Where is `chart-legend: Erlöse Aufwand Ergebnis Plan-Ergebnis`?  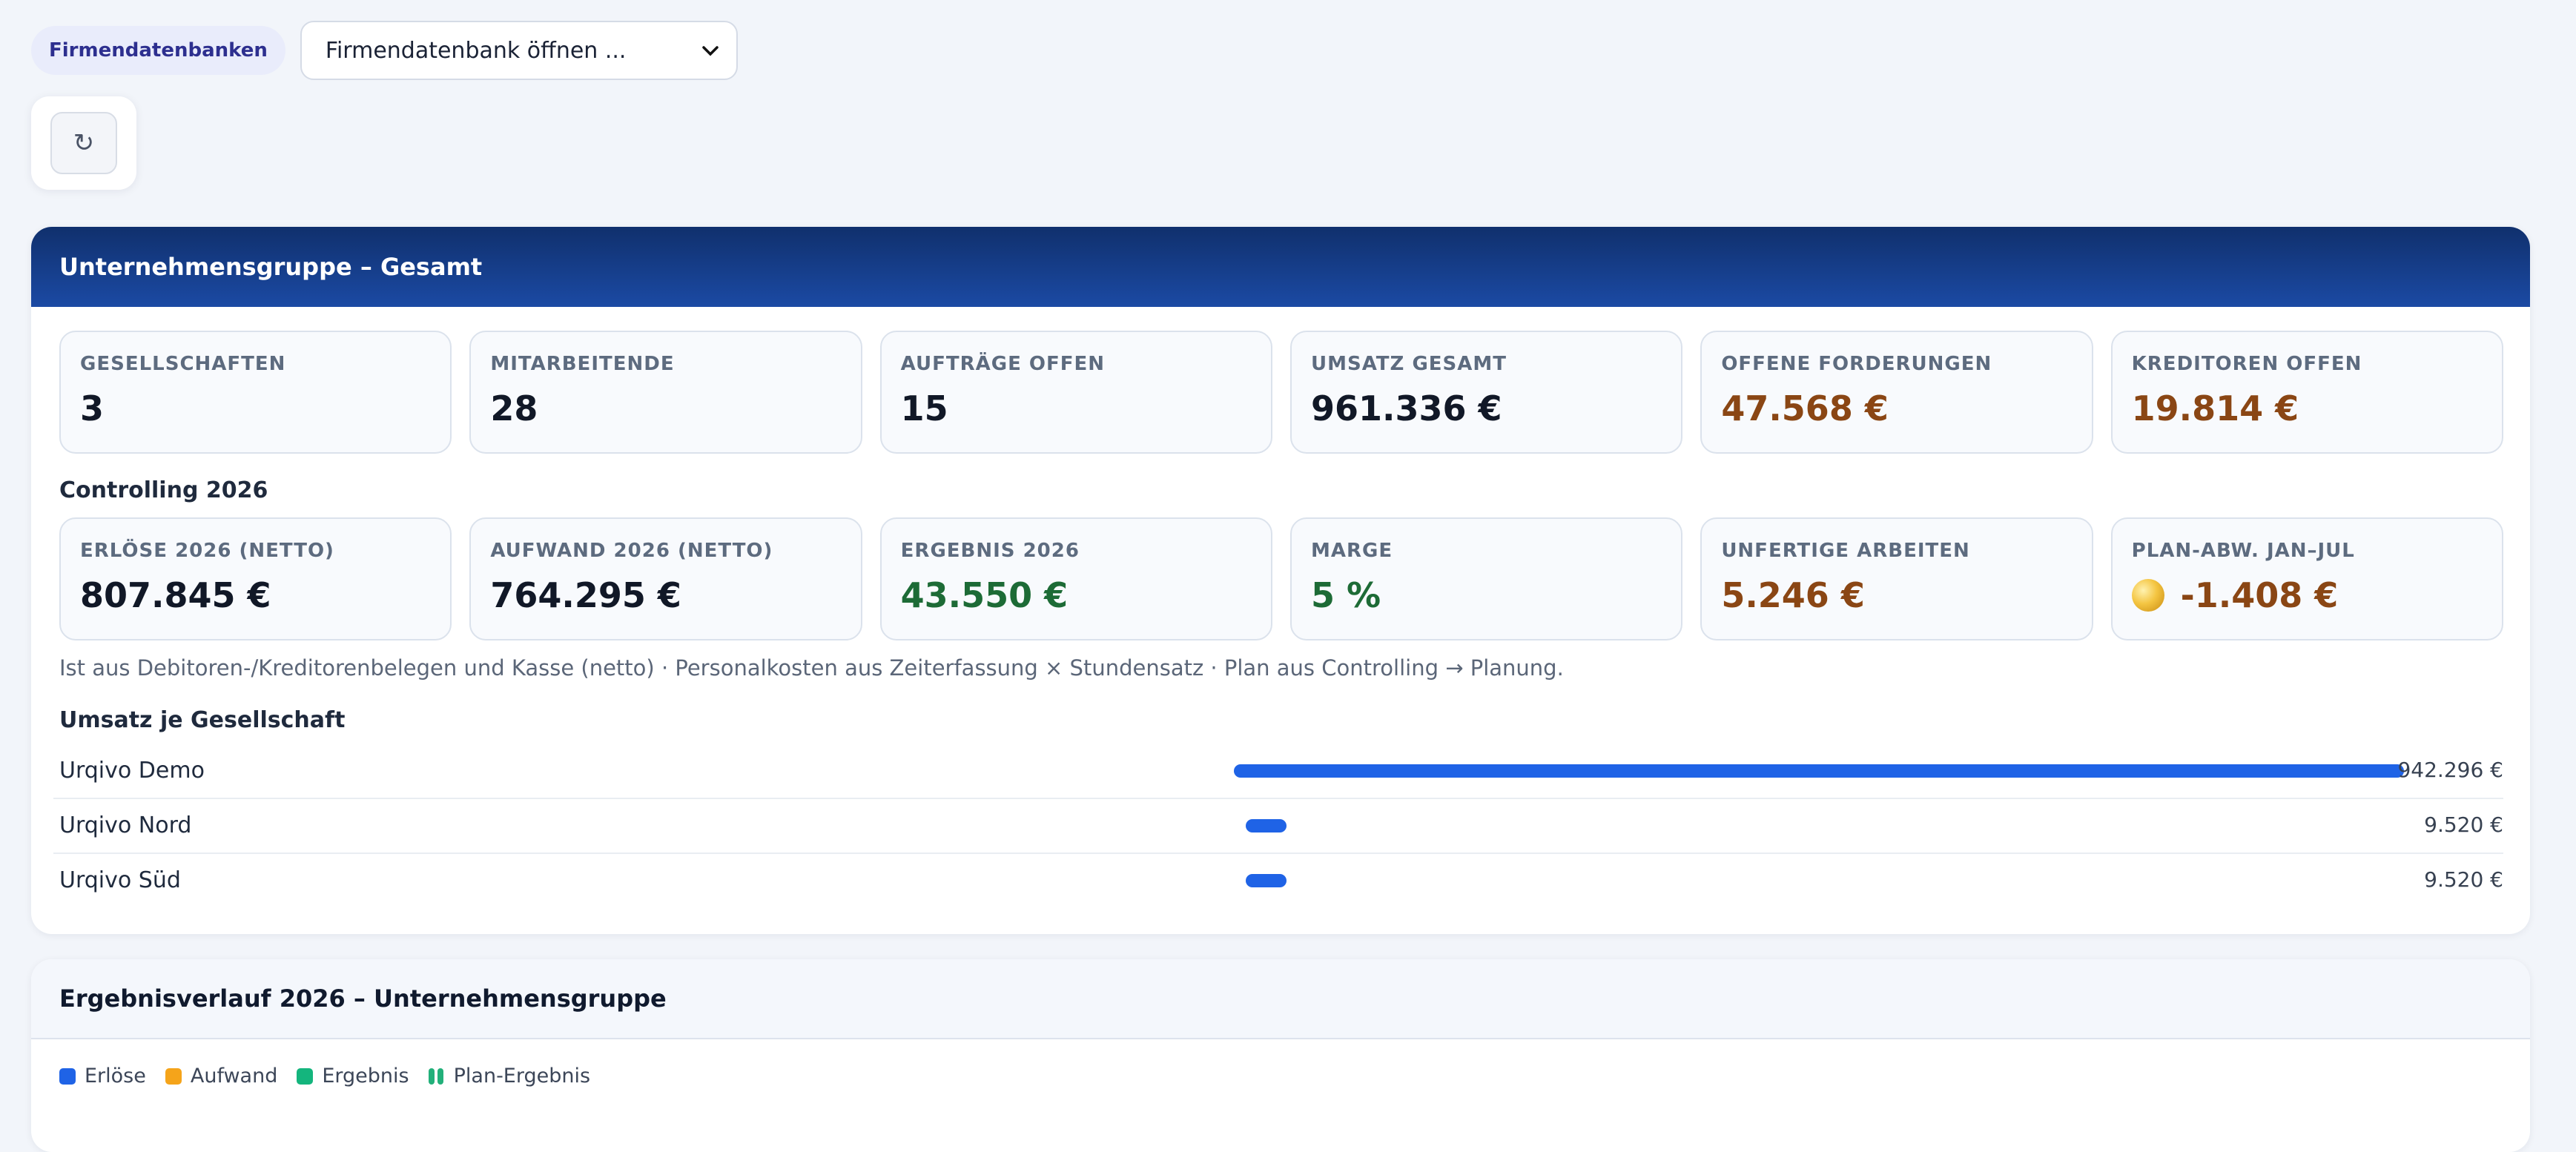
chart-legend: Erlöse Aufwand Ergebnis Plan-Ergebnis is located at coordinates (324, 1076).